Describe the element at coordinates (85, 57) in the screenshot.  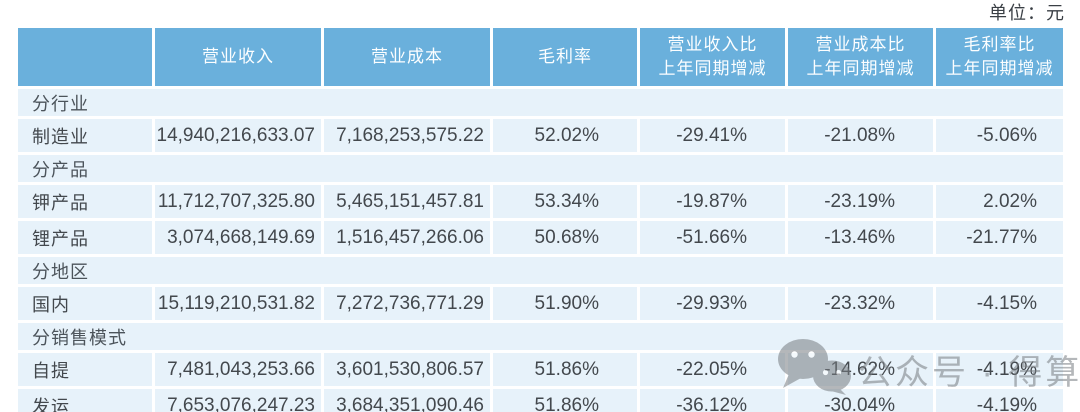
I see `col-header-blank` at that location.